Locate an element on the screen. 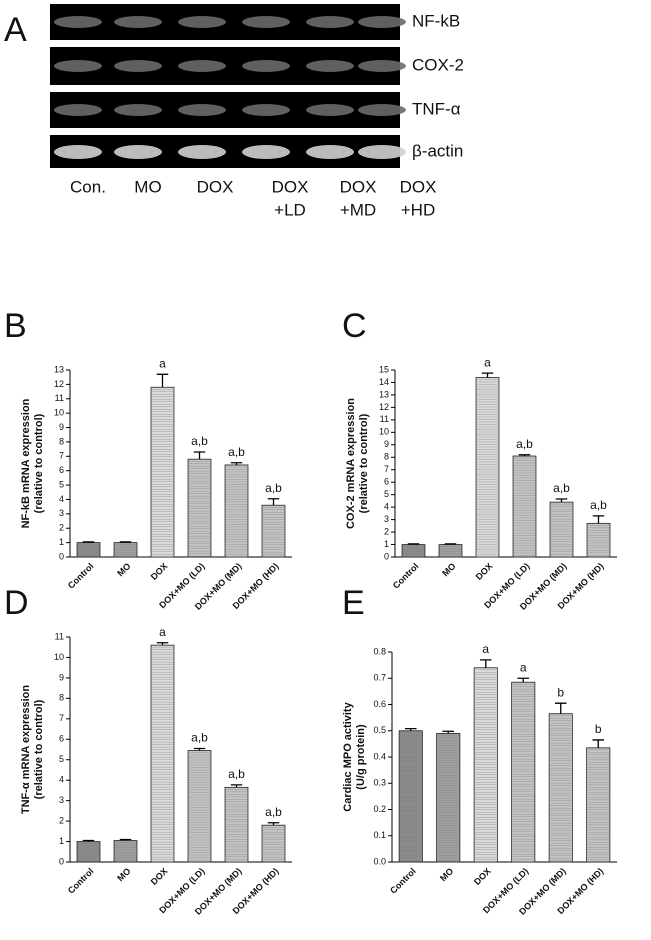  significance-label: b is located at coordinates (598, 729).